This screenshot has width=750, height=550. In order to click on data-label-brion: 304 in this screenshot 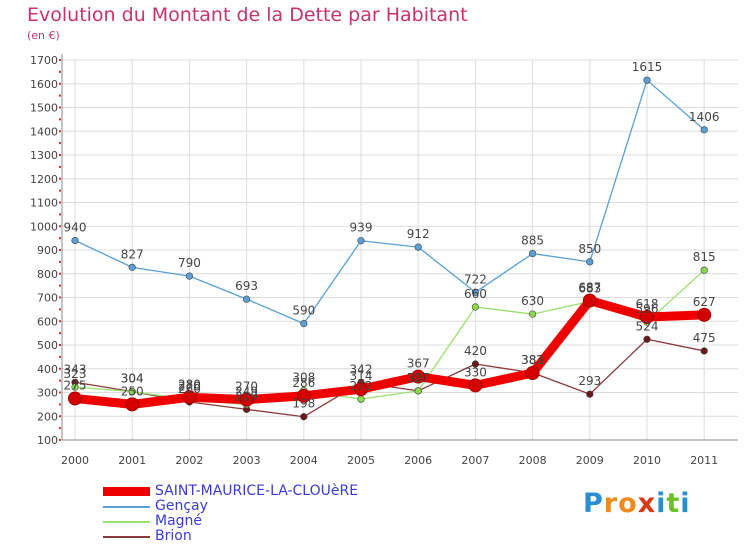, I will do `click(132, 379)`.